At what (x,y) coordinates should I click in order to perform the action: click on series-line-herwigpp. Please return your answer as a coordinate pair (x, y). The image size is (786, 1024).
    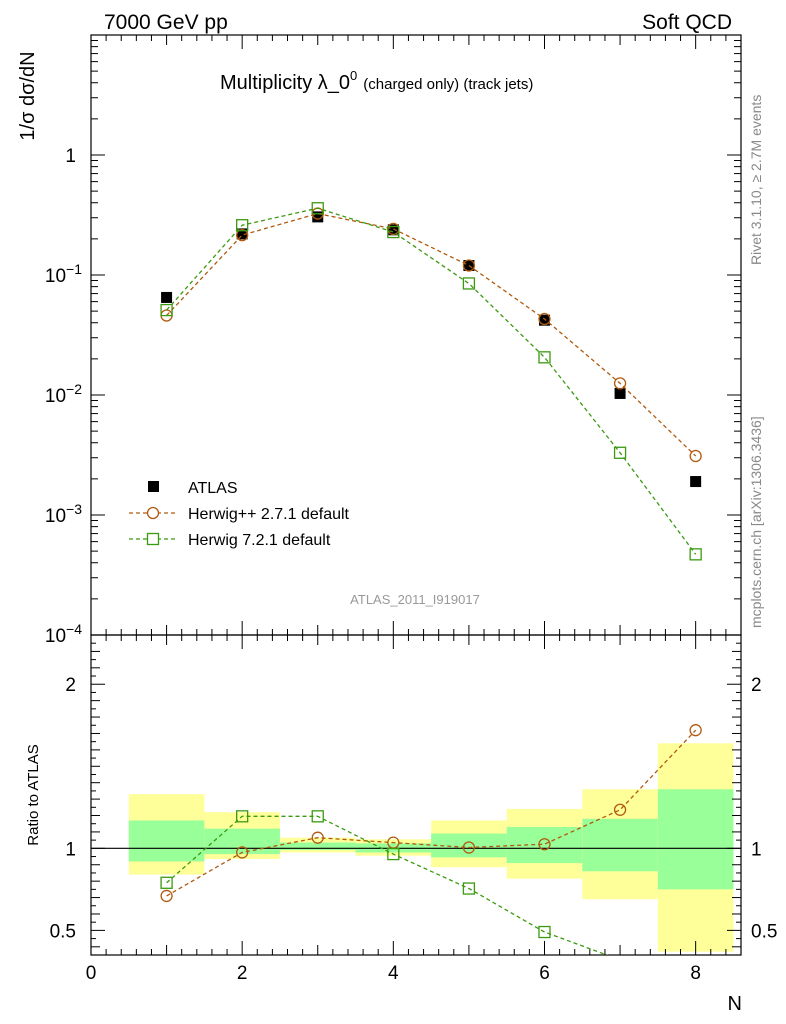
    Looking at the image, I should click on (431, 813).